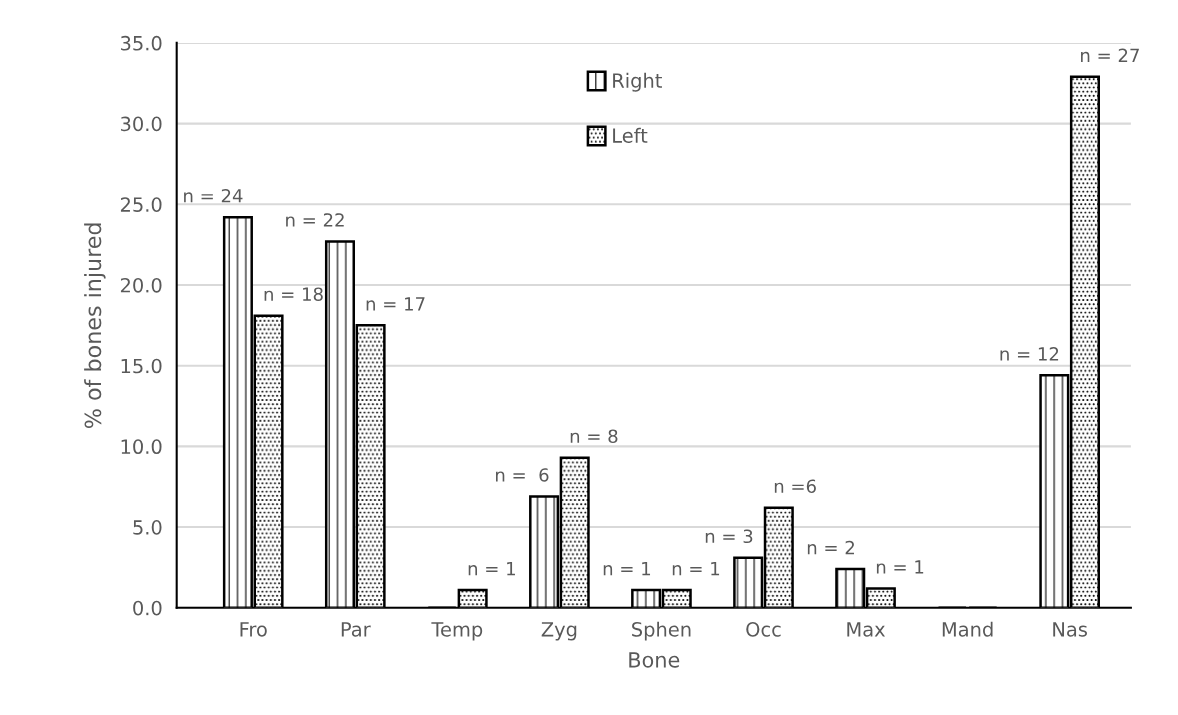  What do you see at coordinates (141, 204) in the screenshot?
I see `y-tick-label: 25.0` at bounding box center [141, 204].